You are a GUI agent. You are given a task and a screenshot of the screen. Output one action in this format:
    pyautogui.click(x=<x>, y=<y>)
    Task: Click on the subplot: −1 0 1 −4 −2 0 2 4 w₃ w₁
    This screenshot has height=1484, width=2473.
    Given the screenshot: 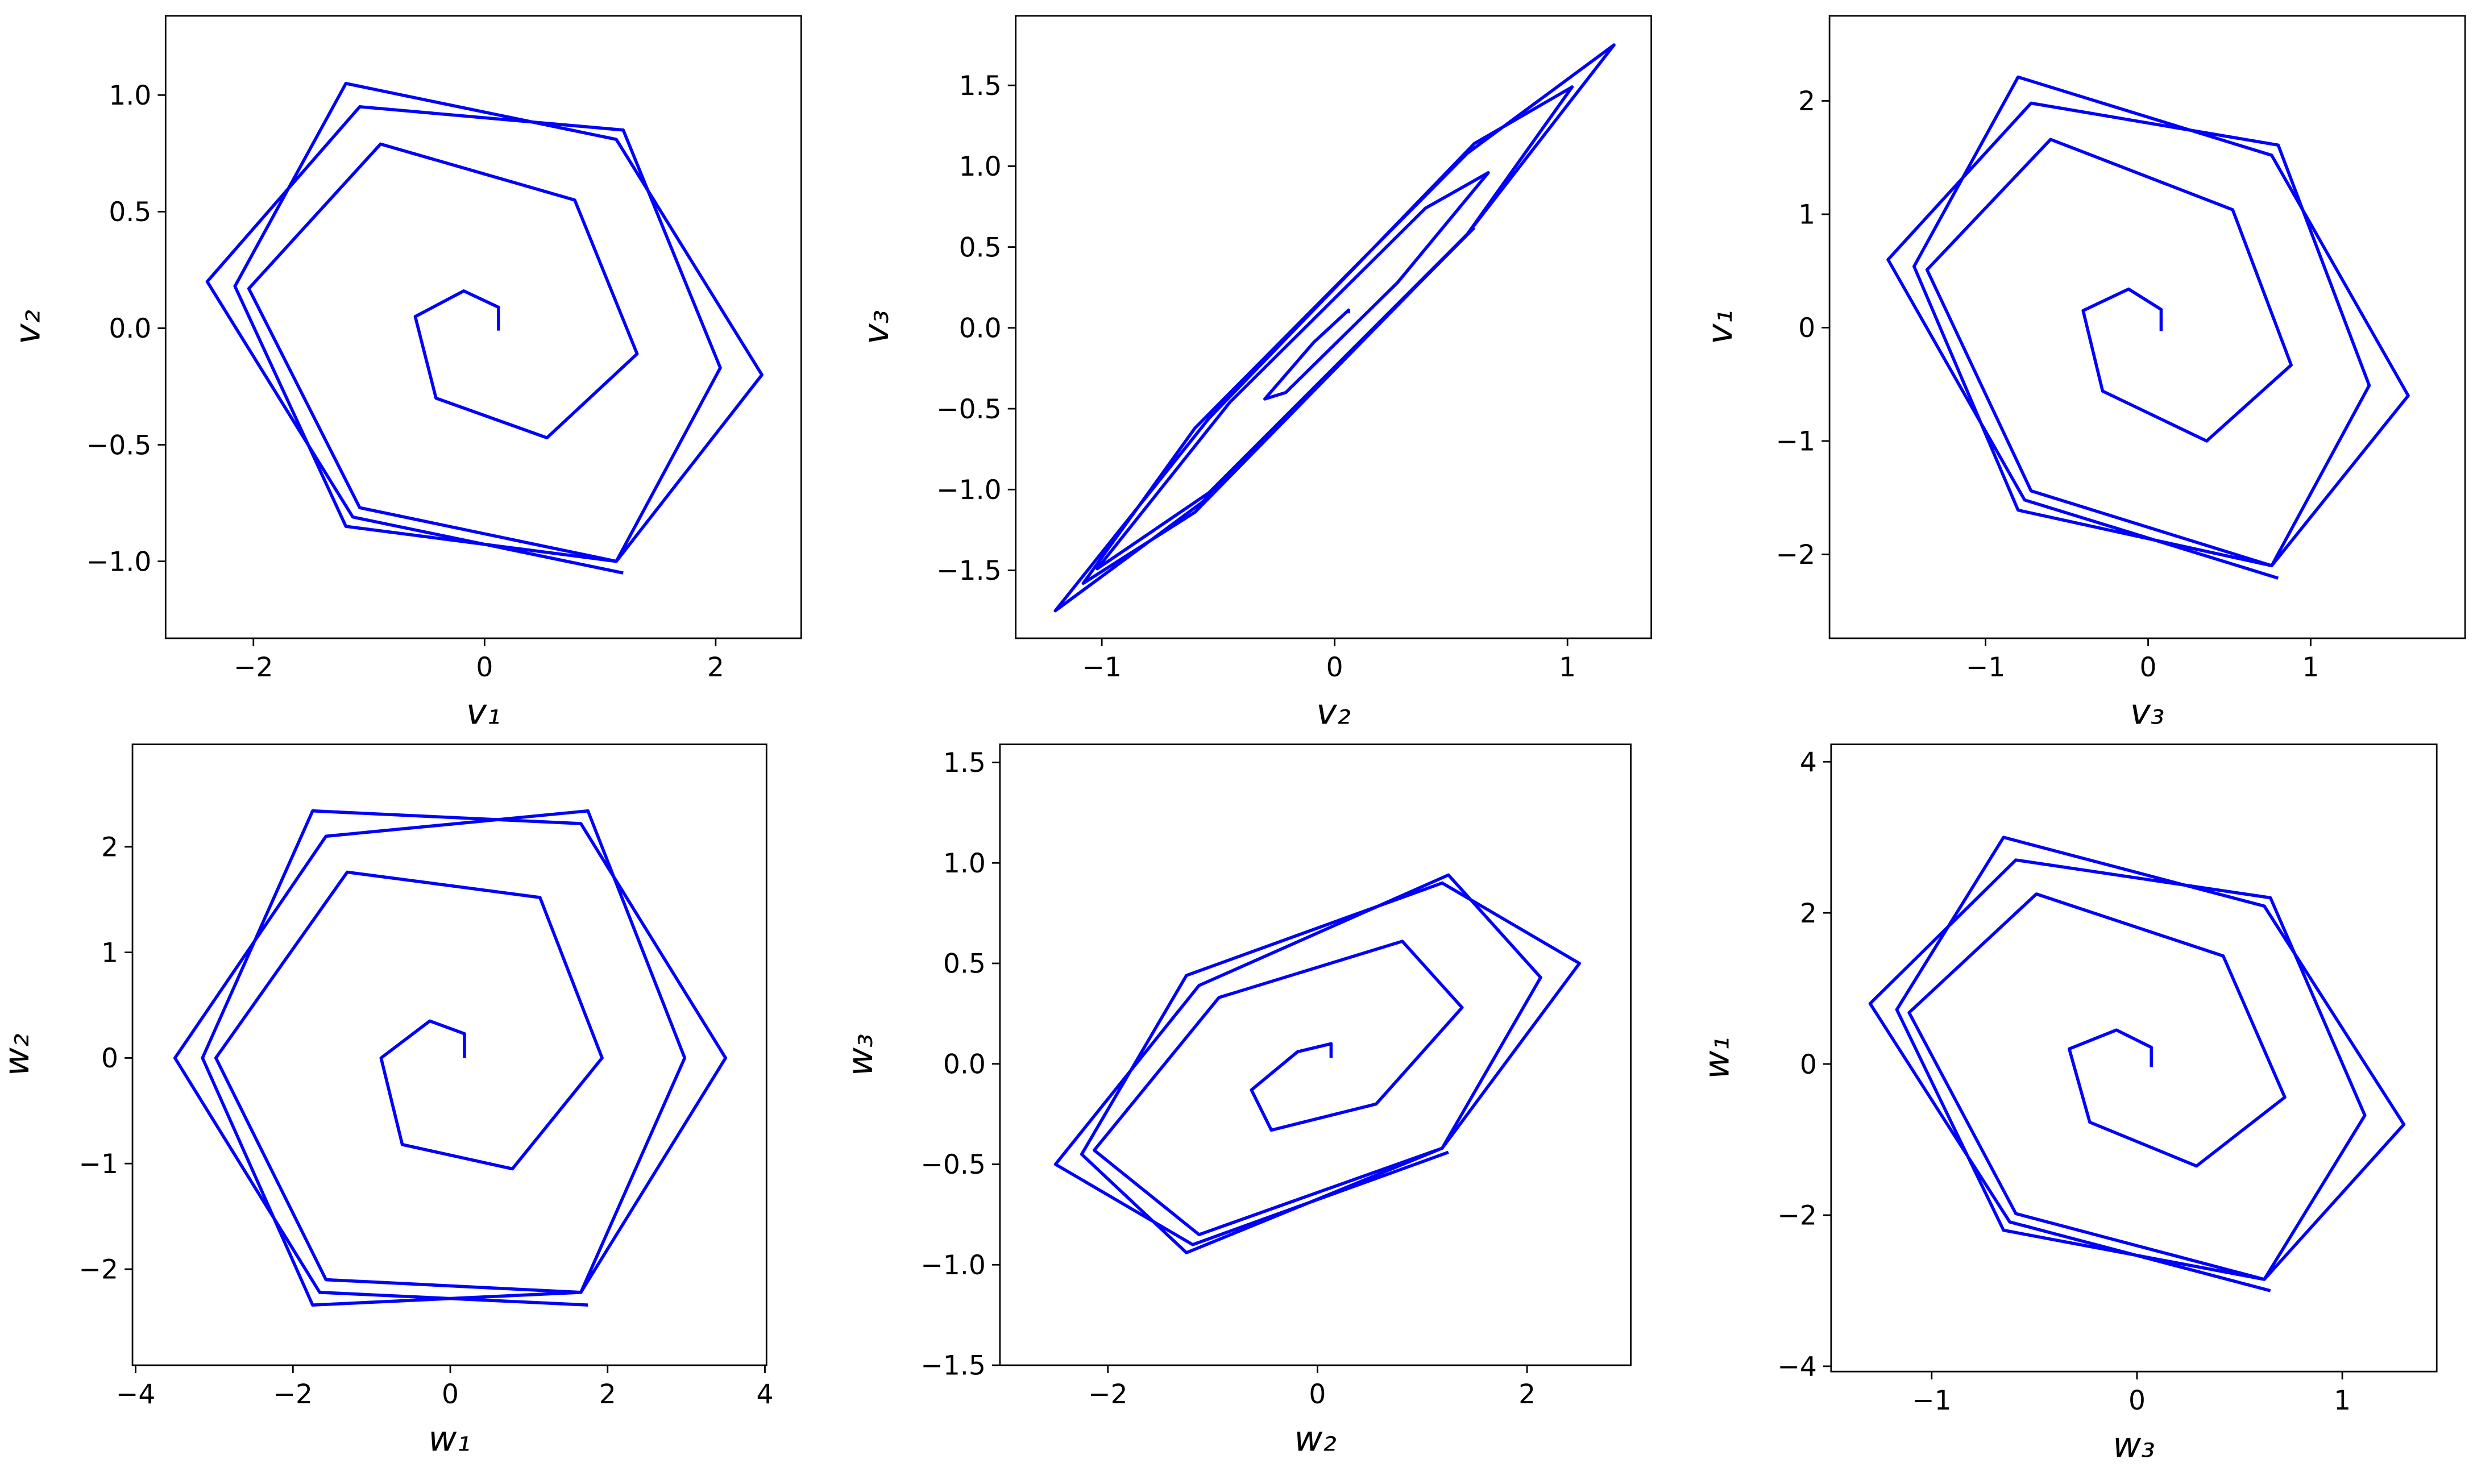 What is the action you would take?
    pyautogui.click(x=2067, y=1105)
    